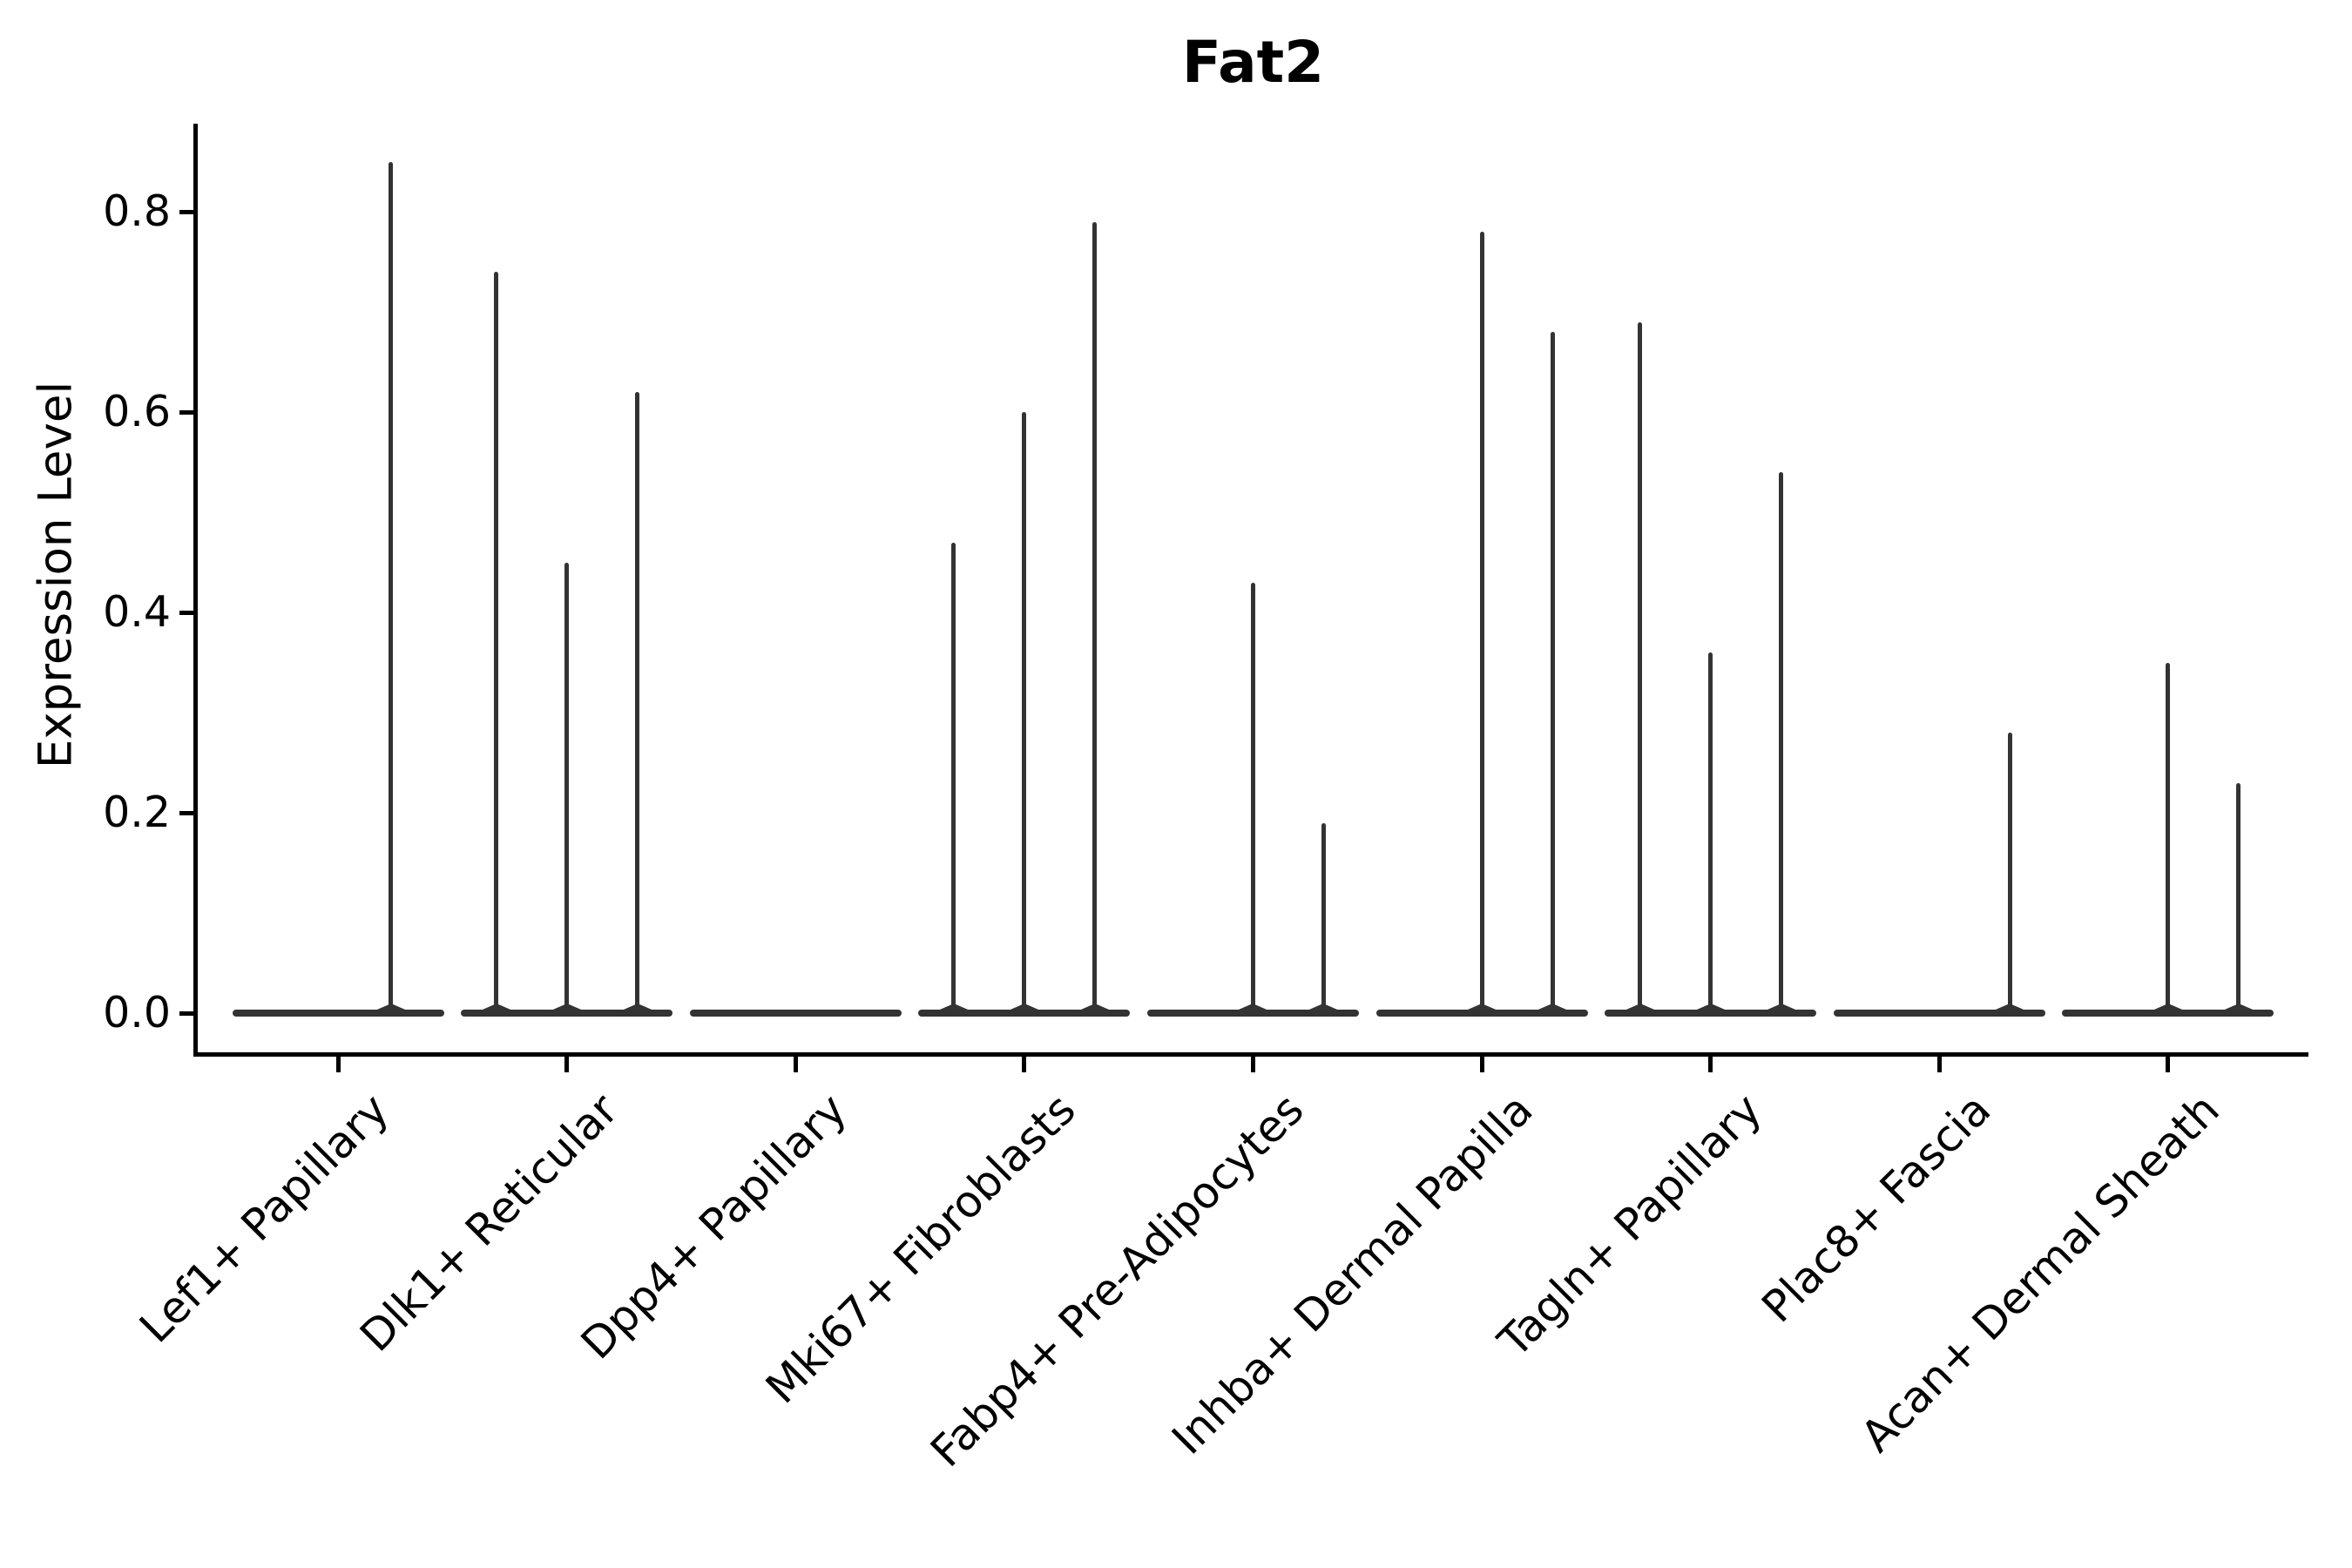  What do you see at coordinates (265, 1218) in the screenshot?
I see `x-tick-label: Lef1+ Papillary` at bounding box center [265, 1218].